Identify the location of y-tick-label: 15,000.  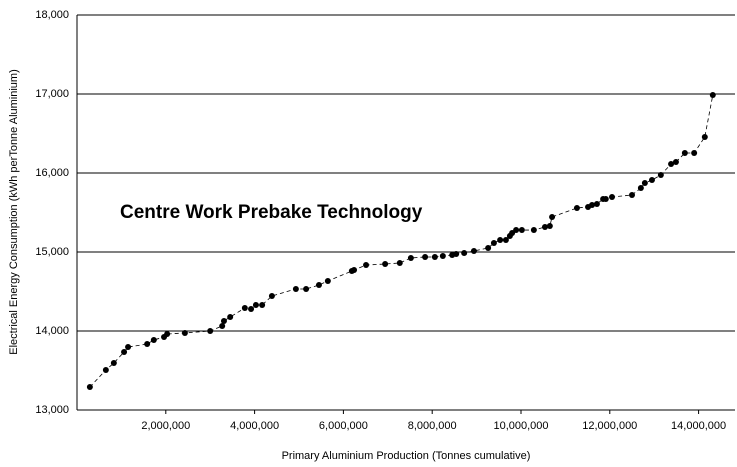
(52, 252).